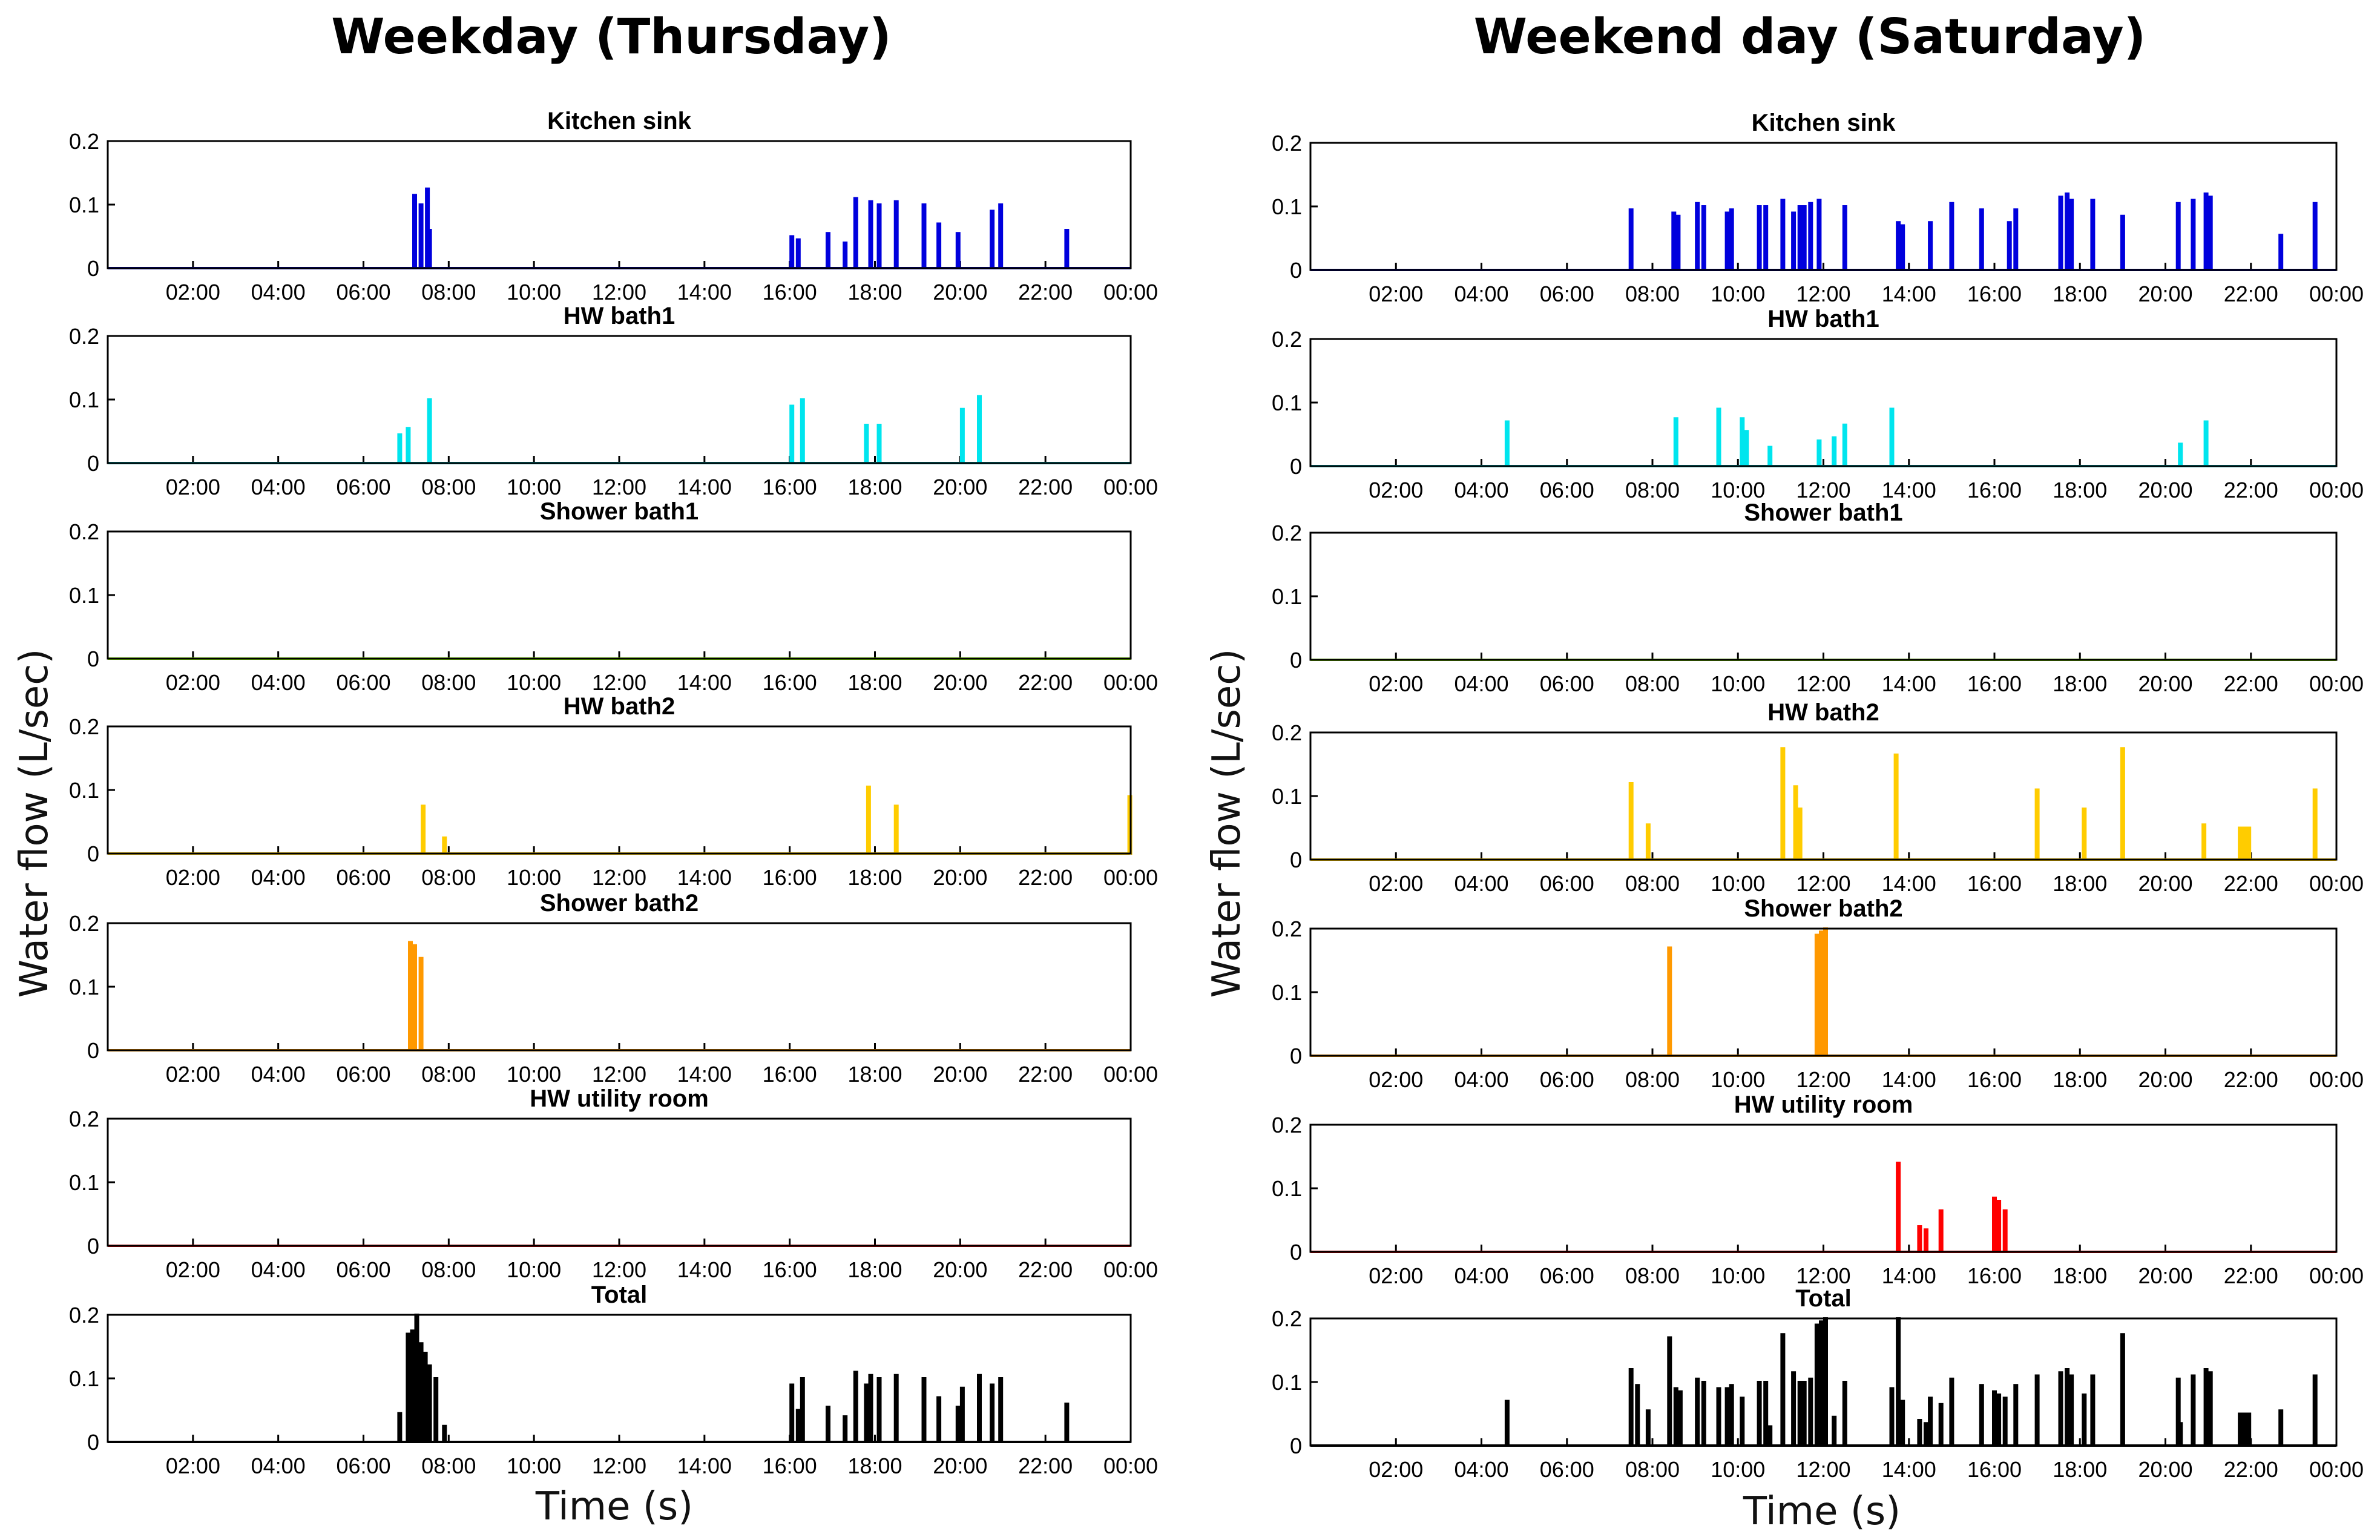 The width and height of the screenshot is (2380, 1540). Describe the element at coordinates (534, 1466) in the screenshot. I see `weekday-total-xtick-label: 10:00` at that location.